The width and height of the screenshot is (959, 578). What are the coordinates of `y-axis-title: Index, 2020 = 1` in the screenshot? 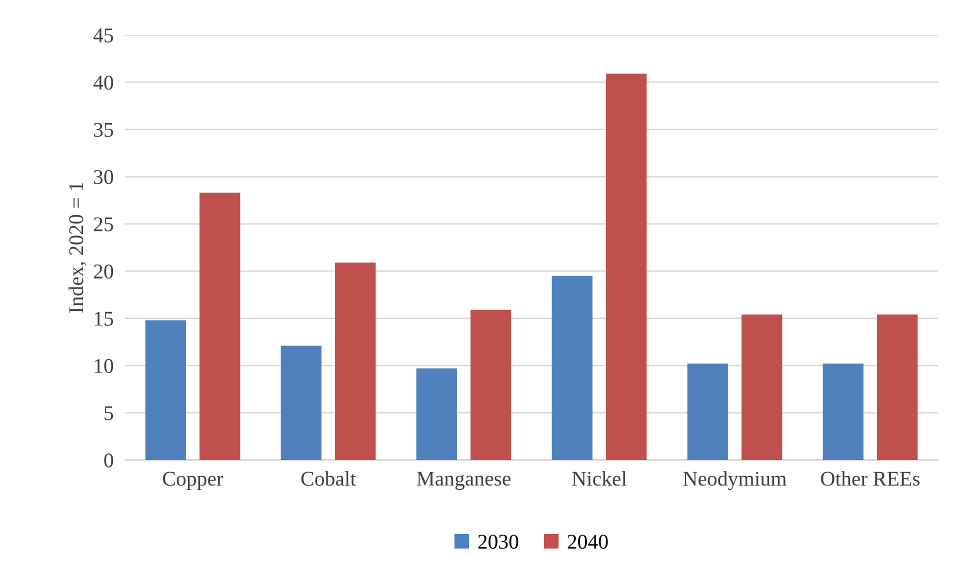 It's located at (77, 247).